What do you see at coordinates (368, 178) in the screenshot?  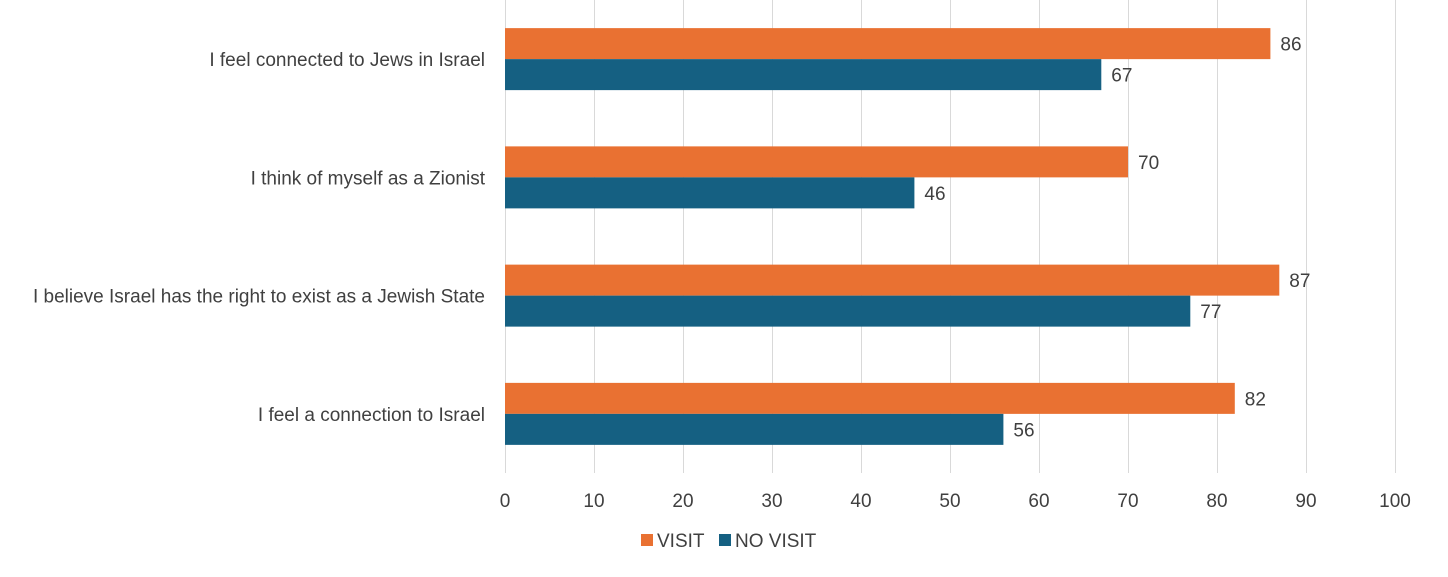 I see `category-label: I think of myself as a Zionist` at bounding box center [368, 178].